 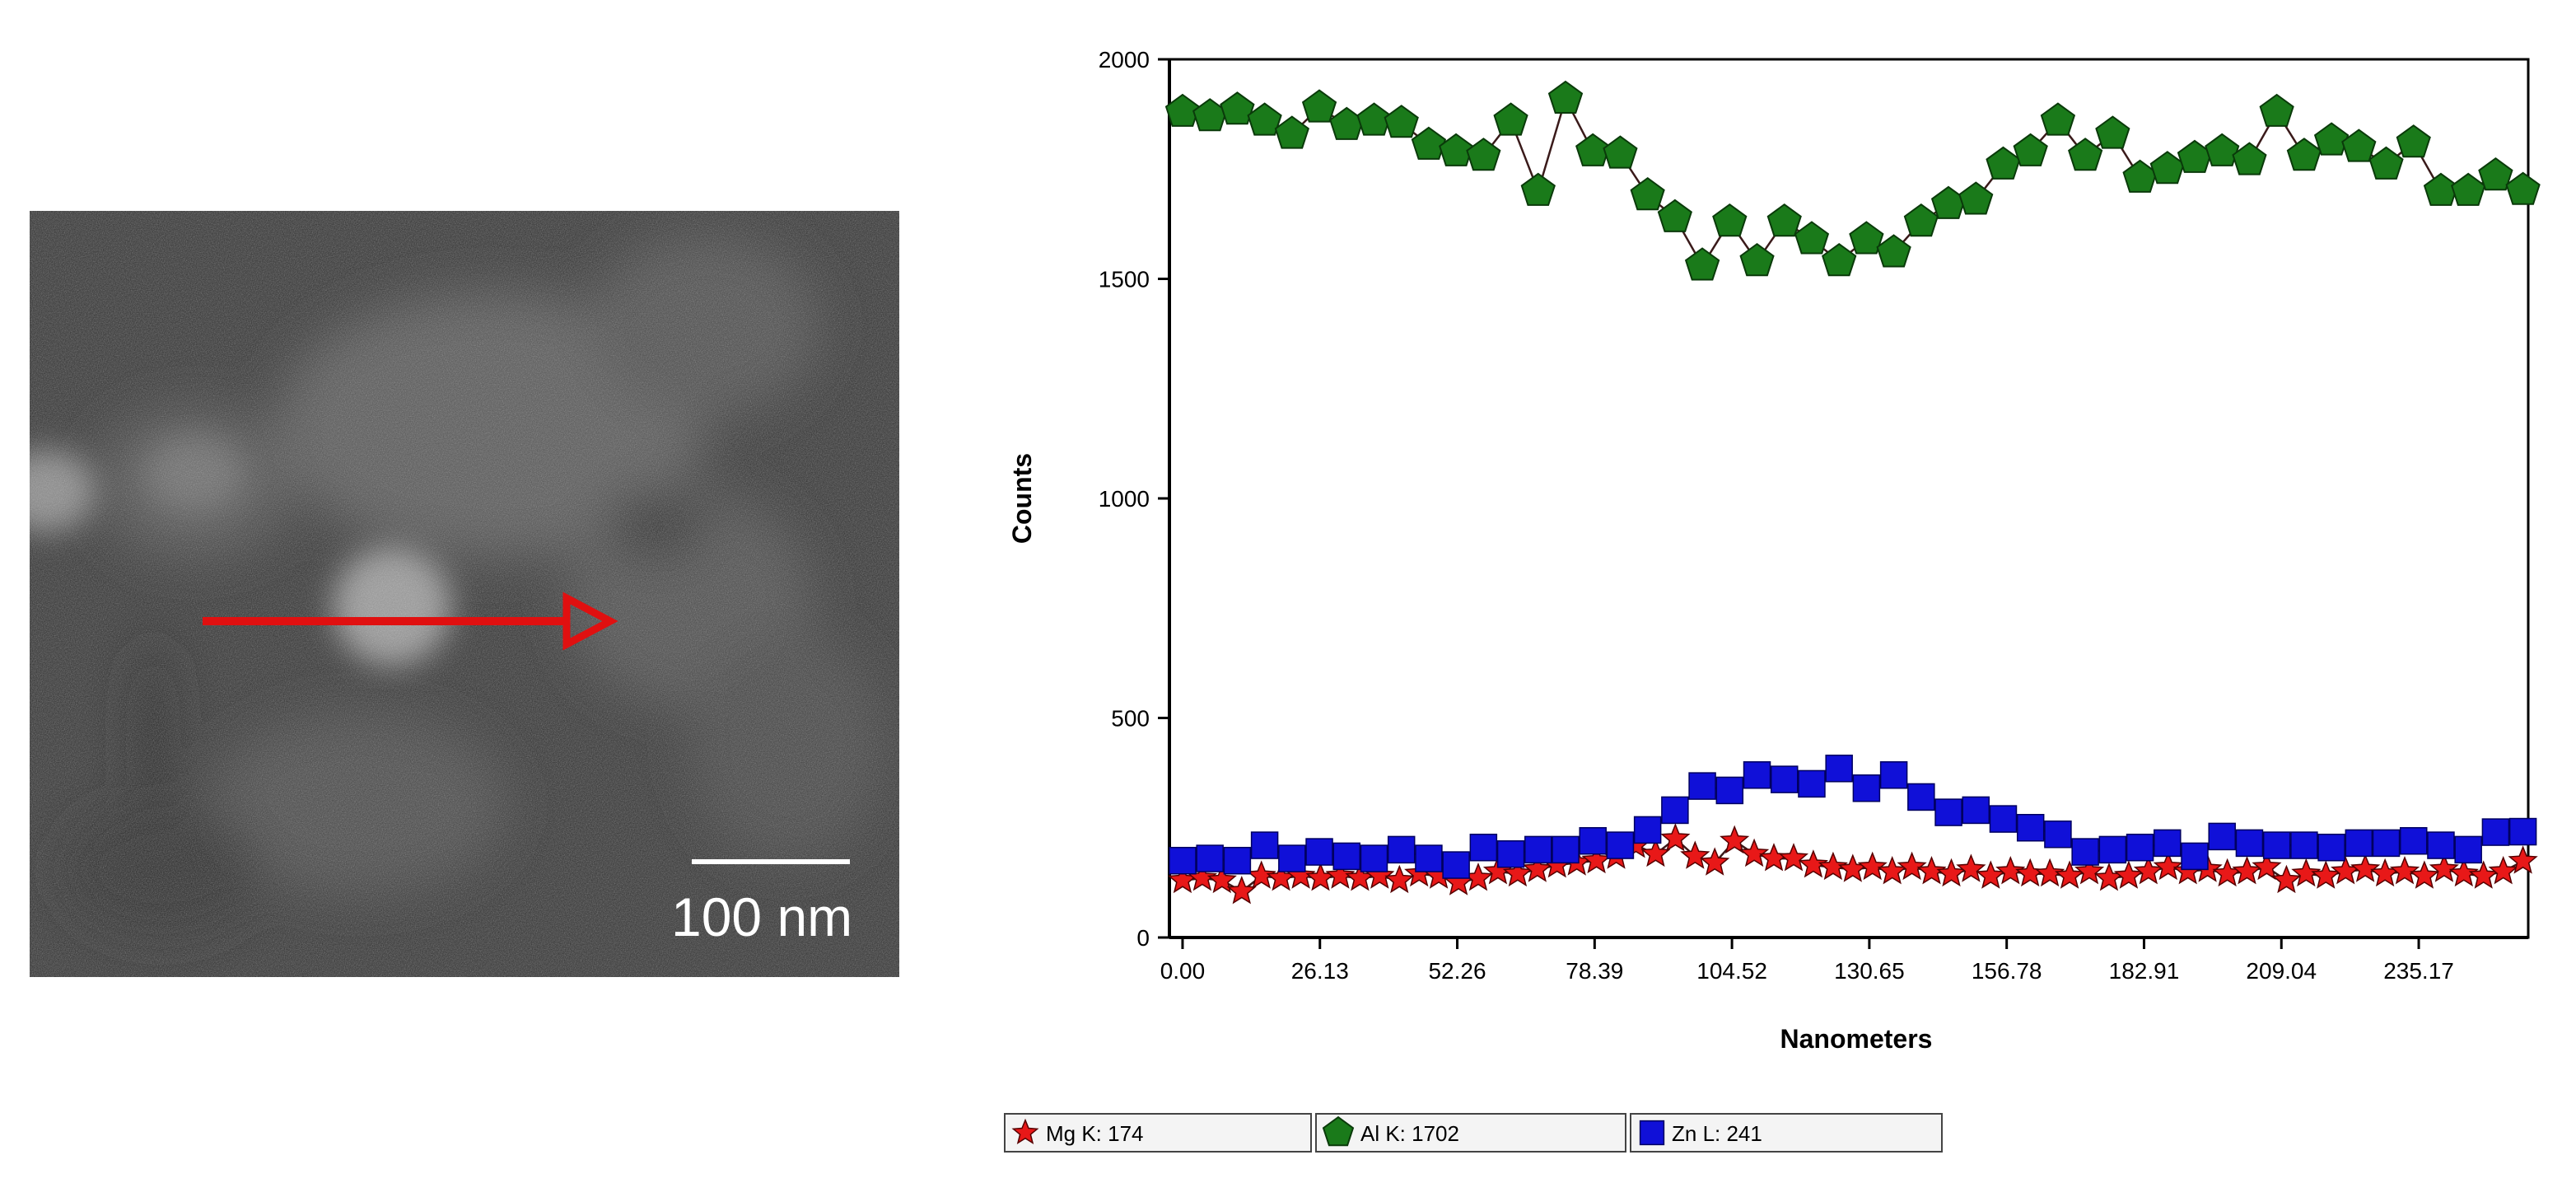 I want to click on x-tick-label: 235.17, so click(x=2418, y=971).